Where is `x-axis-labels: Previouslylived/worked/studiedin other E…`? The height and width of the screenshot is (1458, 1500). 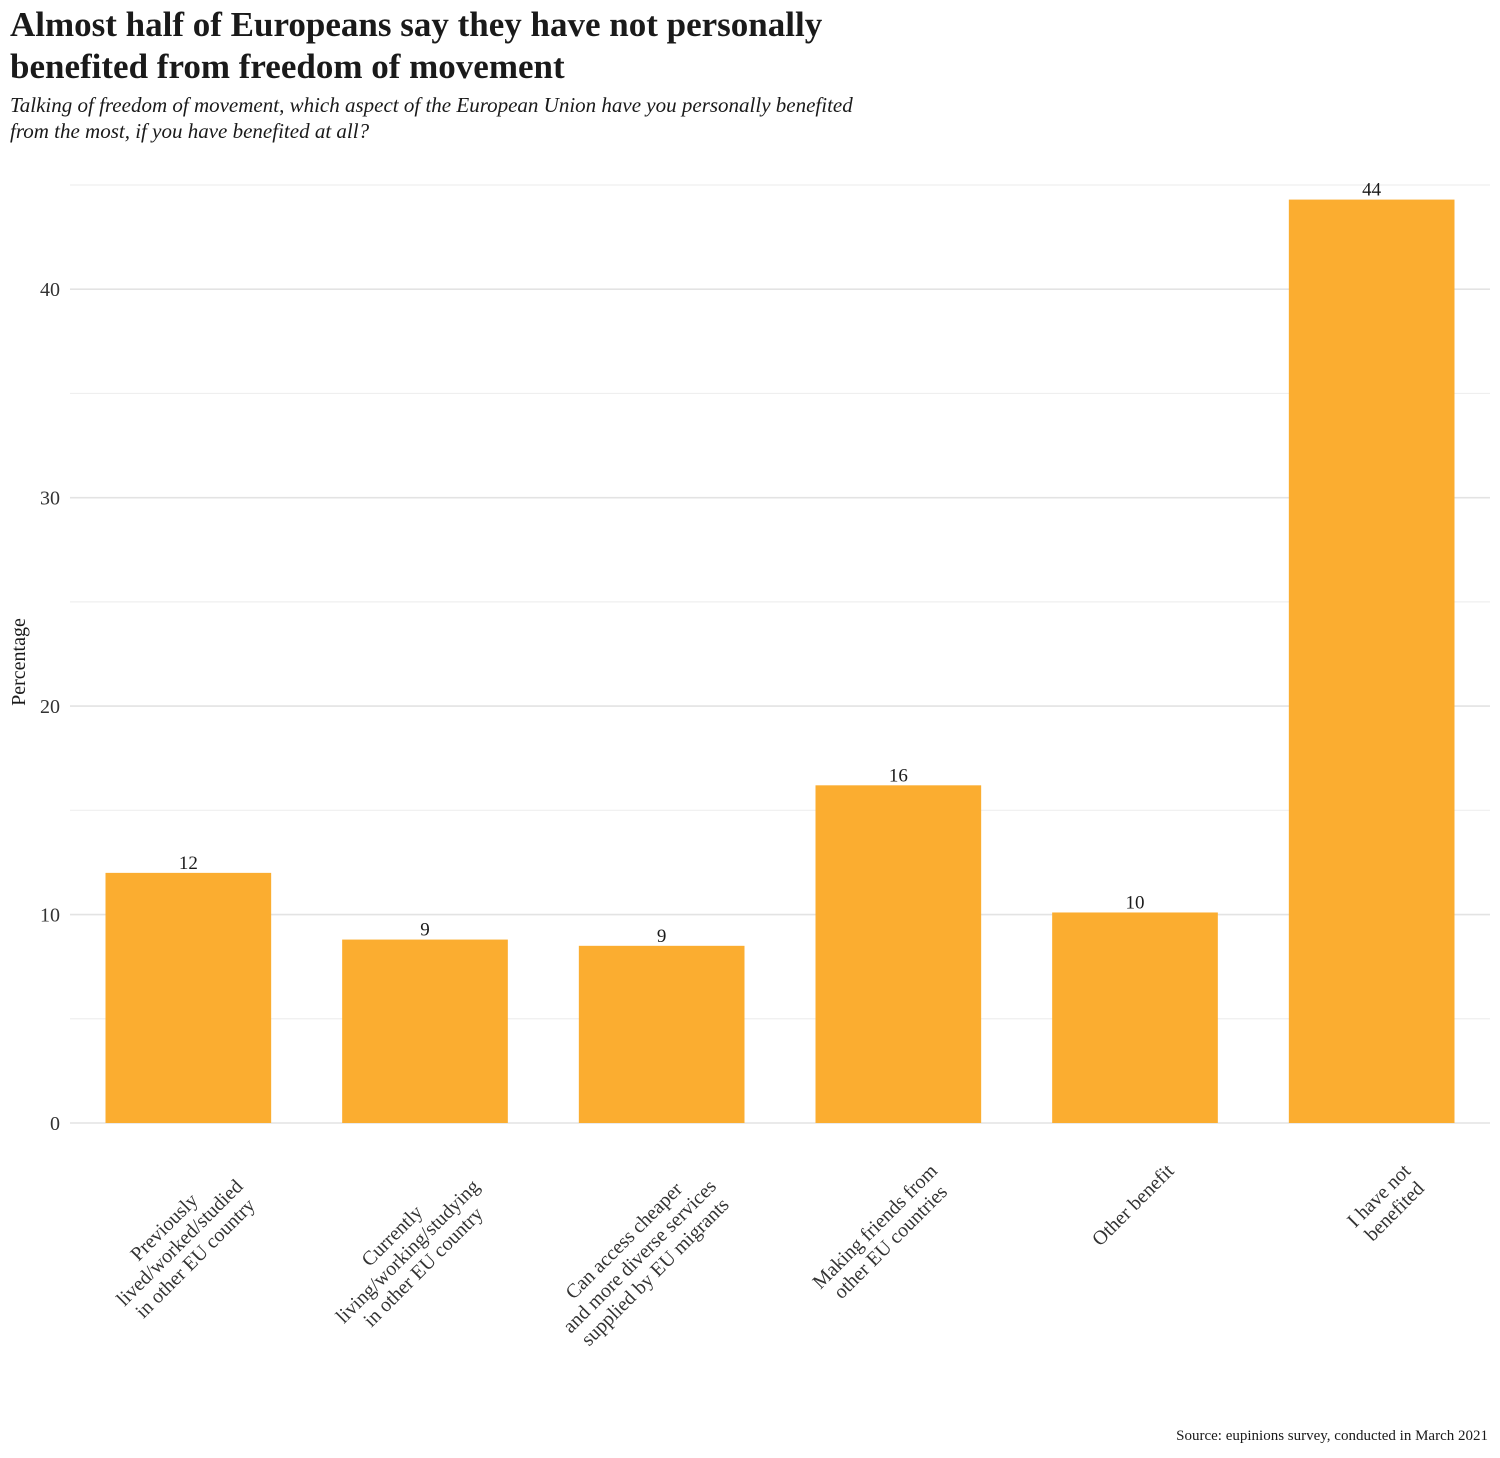 x-axis-labels: Previouslylived/worked/studiedin other E… is located at coordinates (764, 1256).